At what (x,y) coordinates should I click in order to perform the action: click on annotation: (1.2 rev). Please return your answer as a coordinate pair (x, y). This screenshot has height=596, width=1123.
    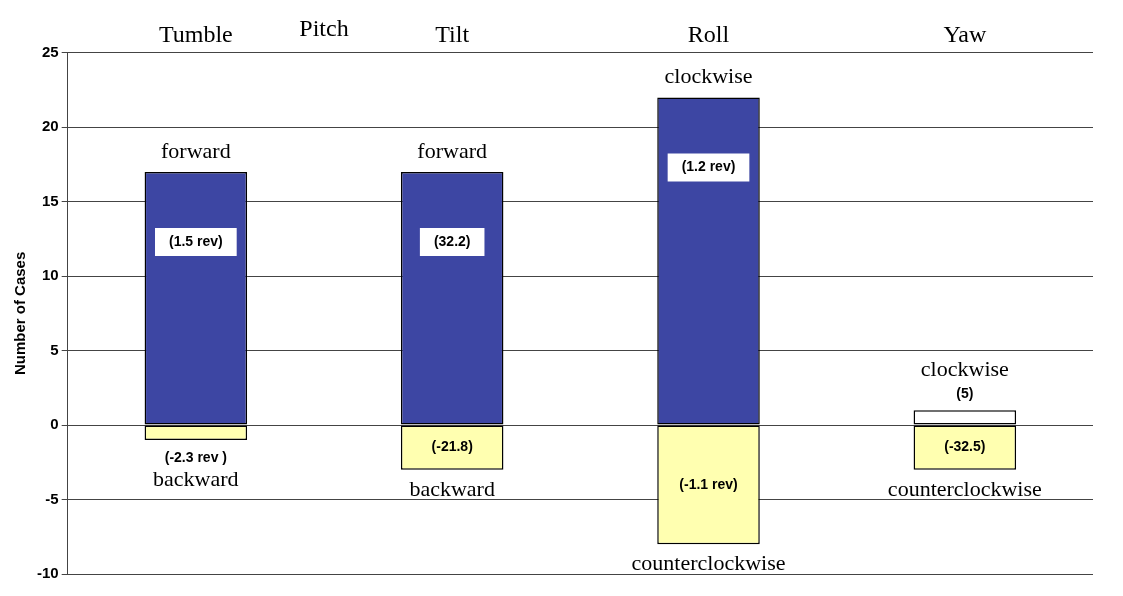
    Looking at the image, I should click on (708, 166).